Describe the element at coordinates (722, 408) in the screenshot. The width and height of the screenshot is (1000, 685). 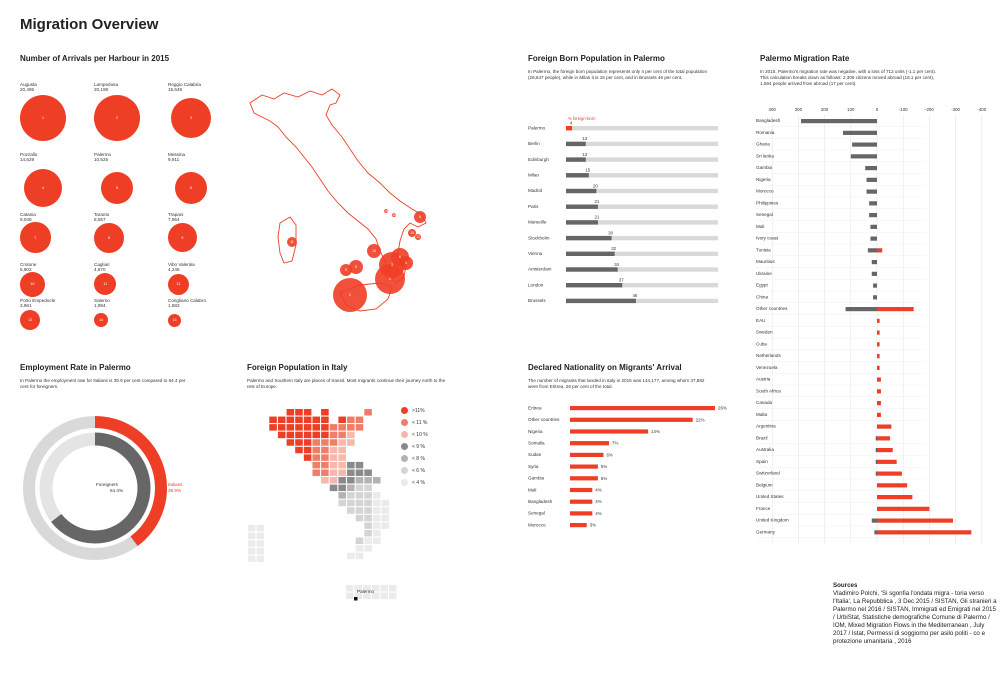
I see `nationality-value: 26%` at that location.